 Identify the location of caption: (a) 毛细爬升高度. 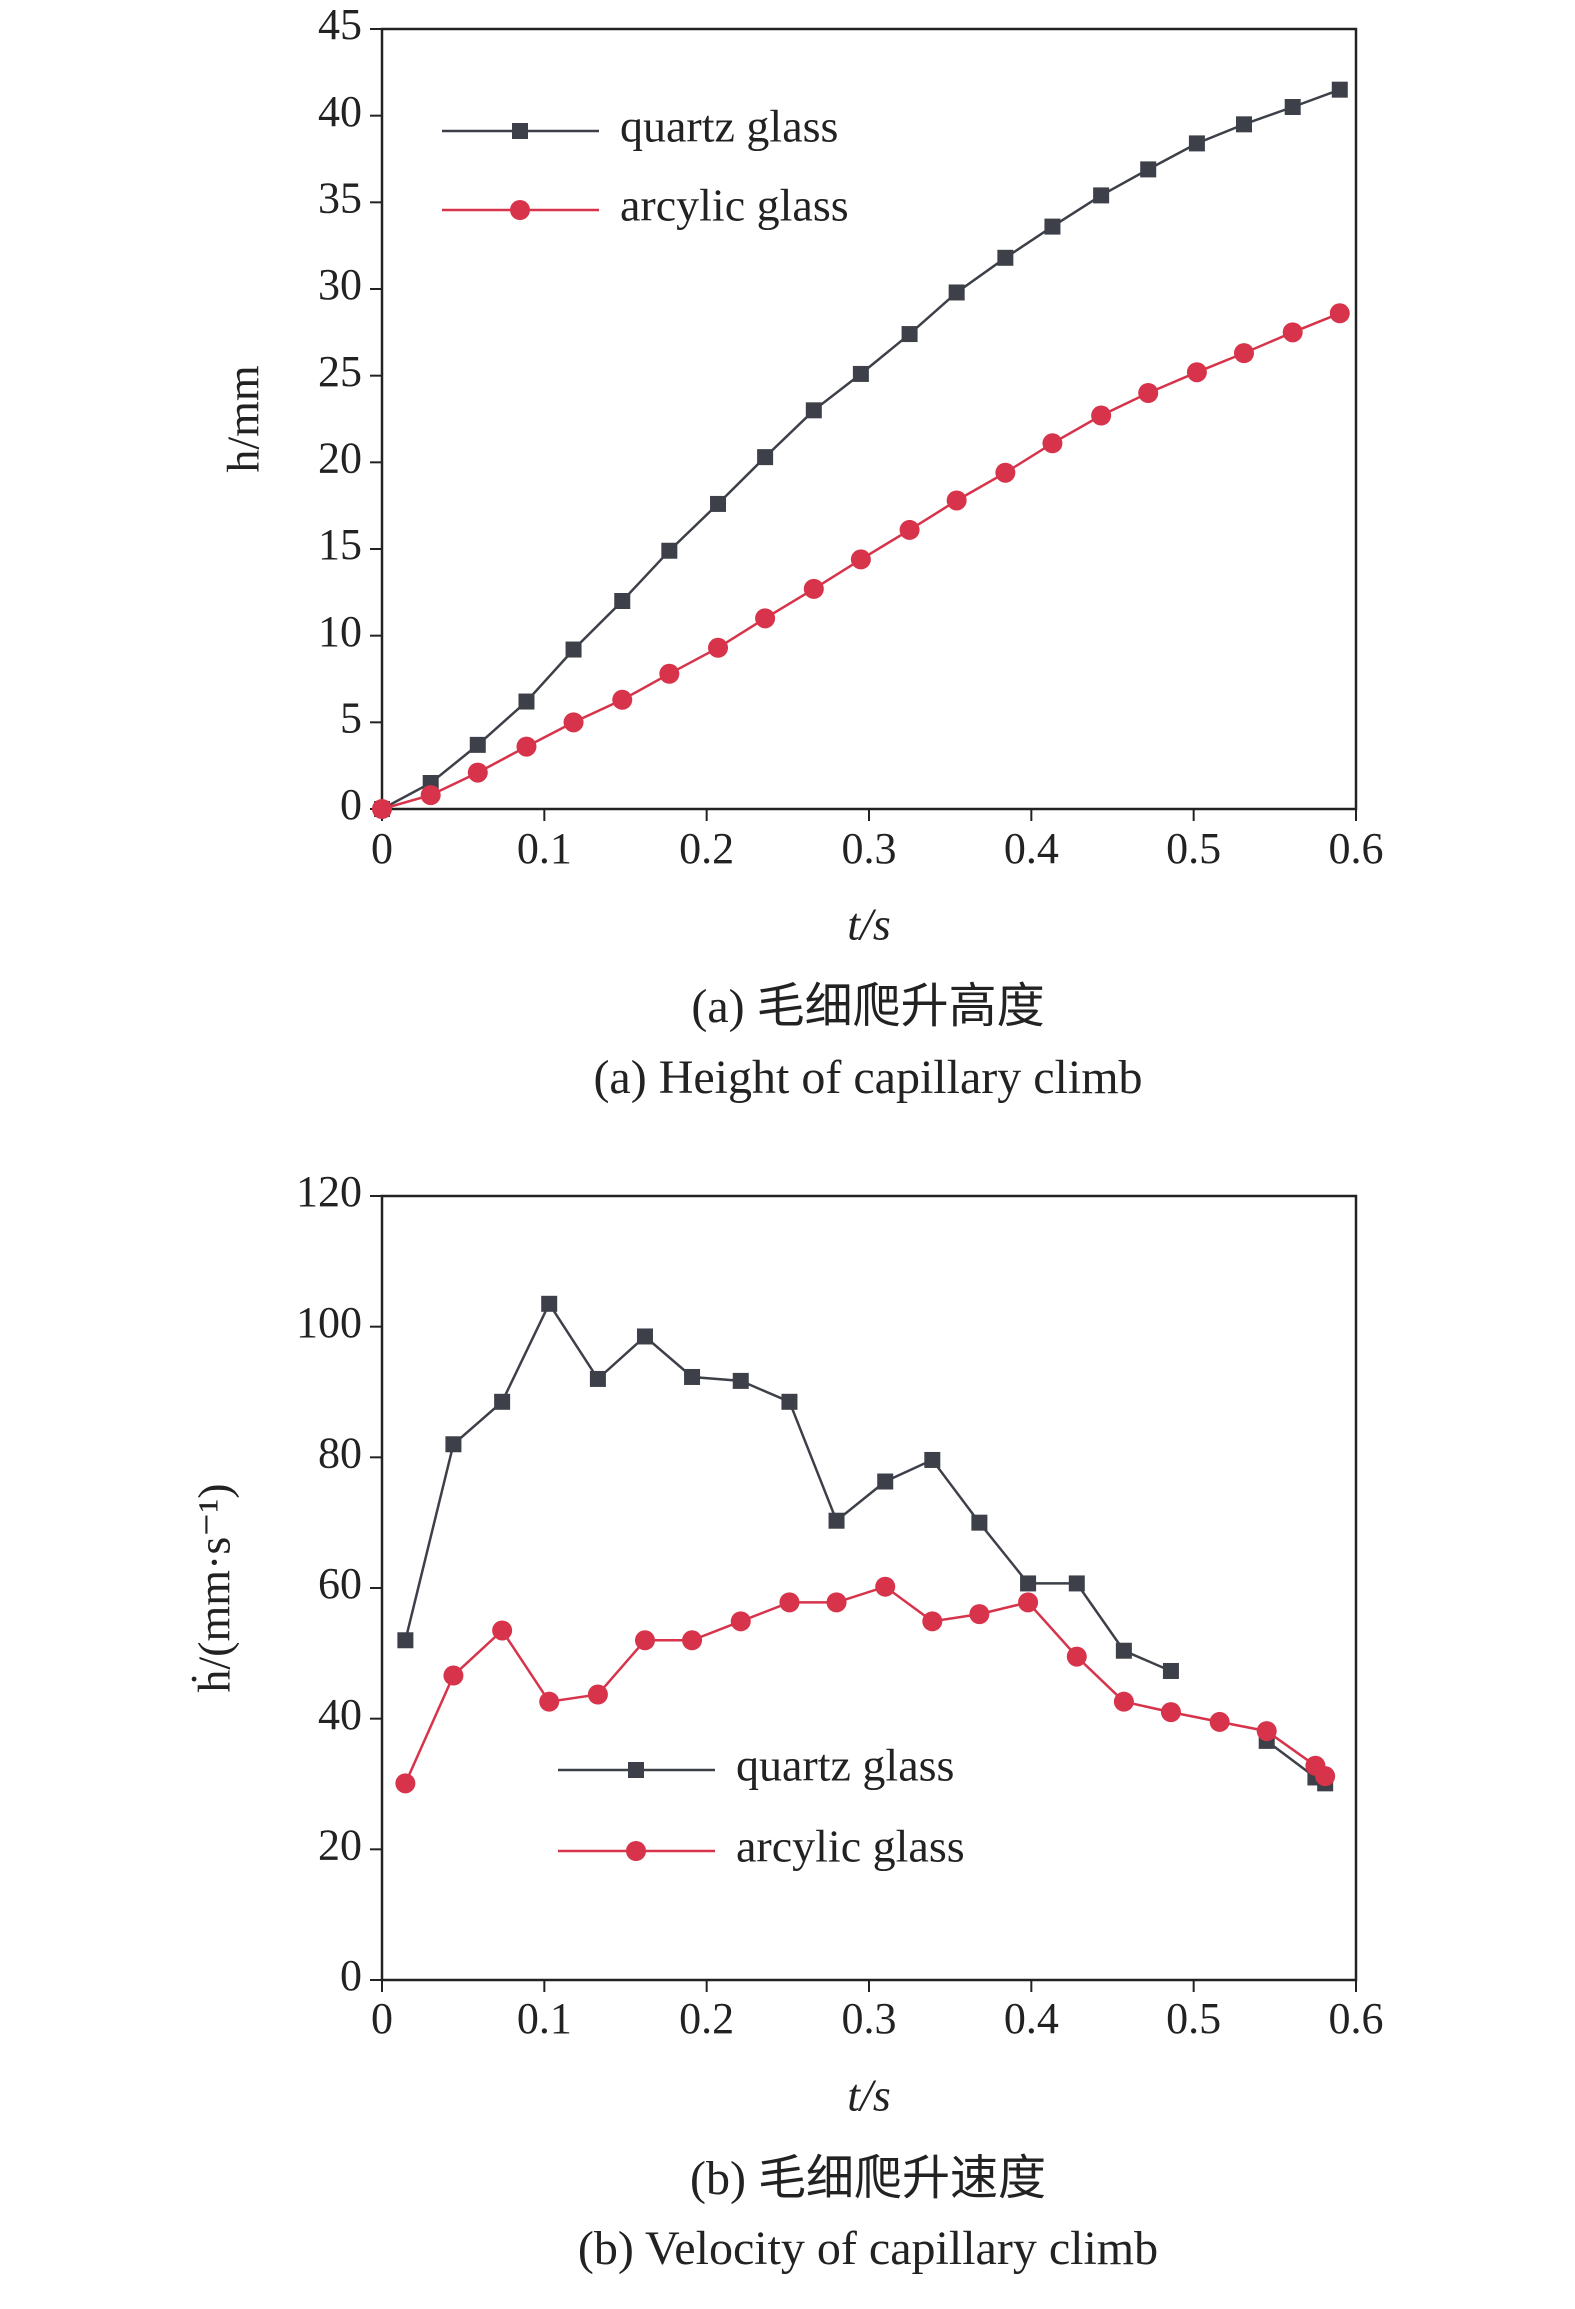
(867, 1006).